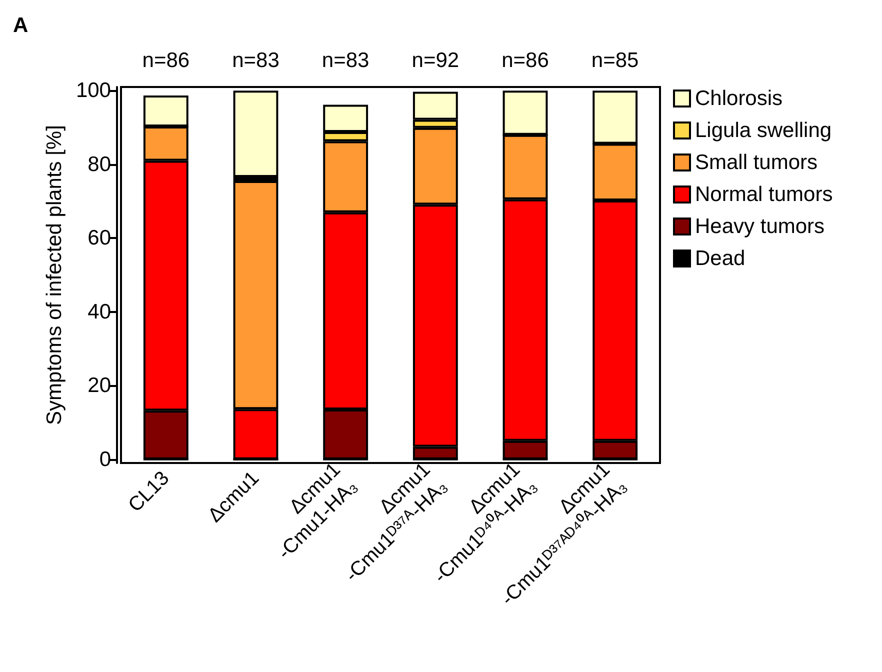 Image resolution: width=882 pixels, height=672 pixels. What do you see at coordinates (760, 226) in the screenshot?
I see `legend-label: Heavy tumors` at bounding box center [760, 226].